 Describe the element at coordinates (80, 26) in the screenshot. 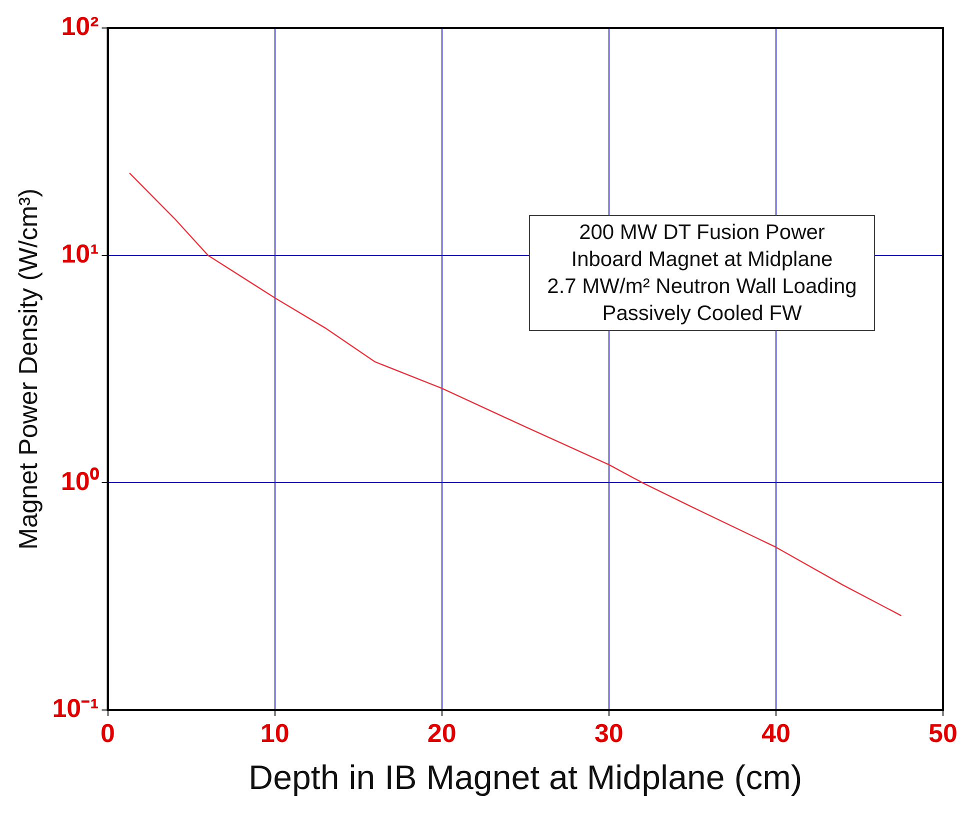

I see `y-tick-label: 10²` at that location.